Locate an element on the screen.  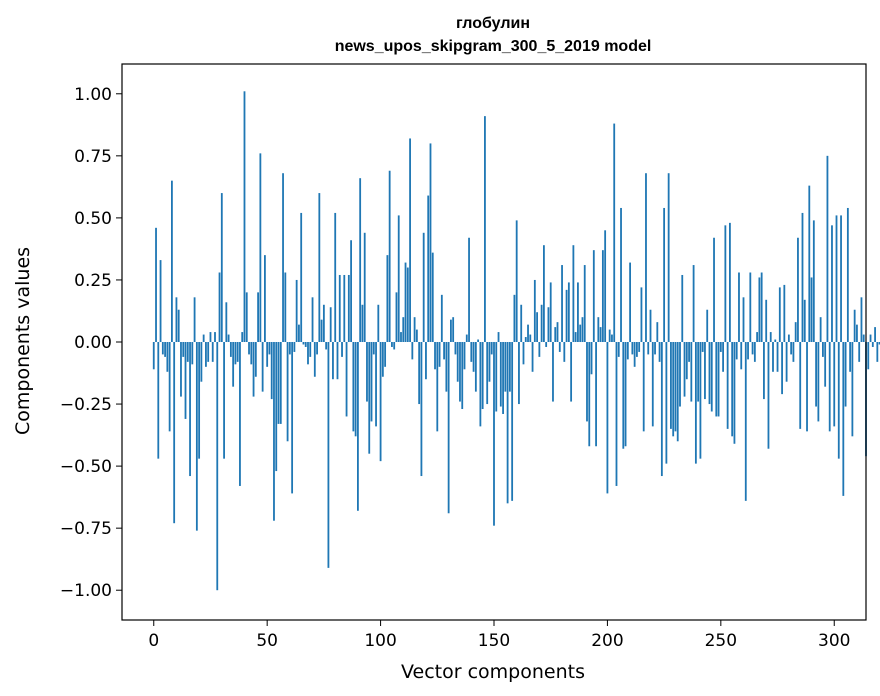
y-axis-ticks: −1.00 −0.75 −0.50 −0.25 0.00 0.25 0.50 0.75 1.00 is located at coordinates (91, 343).